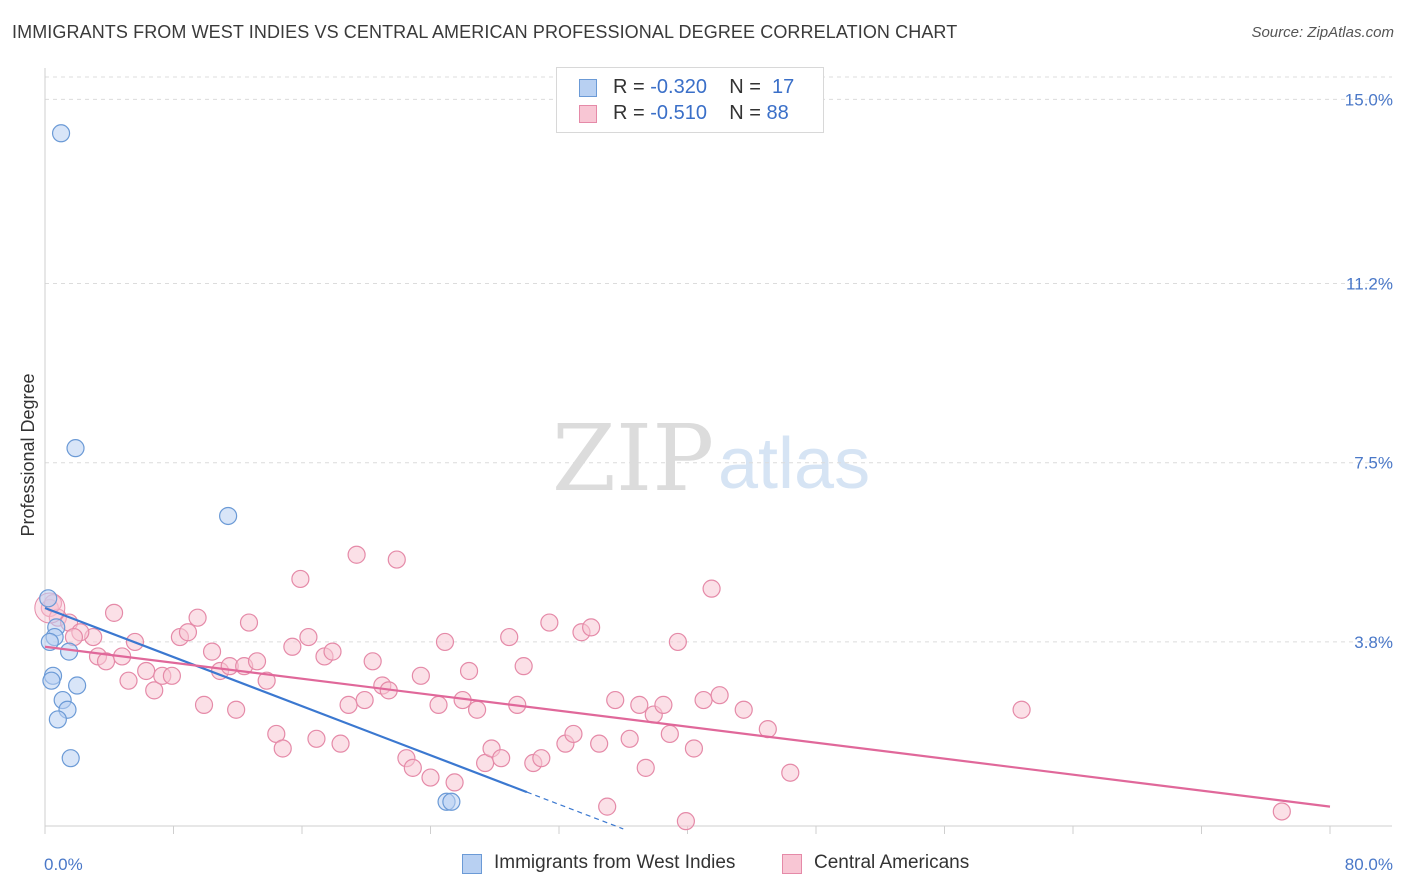  What do you see at coordinates (1369, 864) in the screenshot?
I see `x-tick-label-1: 80.0%` at bounding box center [1369, 864].